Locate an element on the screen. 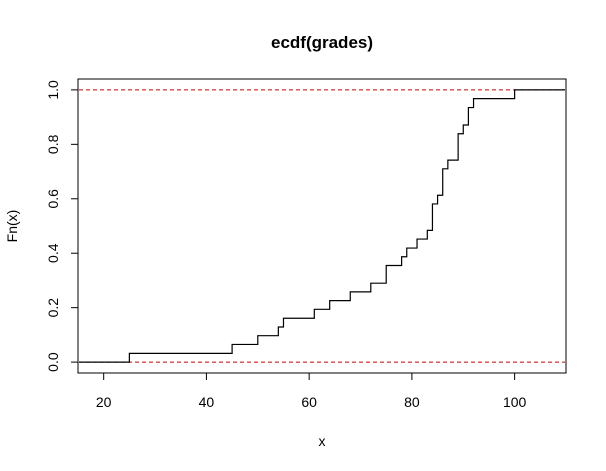 The height and width of the screenshot is (471, 606). y-tick-label: 0.2 is located at coordinates (53, 308).